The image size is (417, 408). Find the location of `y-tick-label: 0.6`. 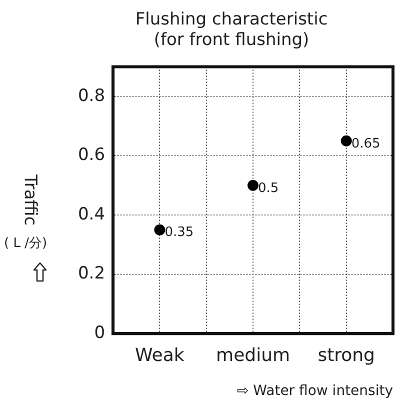

y-tick-label: 0.6 is located at coordinates (92, 155).